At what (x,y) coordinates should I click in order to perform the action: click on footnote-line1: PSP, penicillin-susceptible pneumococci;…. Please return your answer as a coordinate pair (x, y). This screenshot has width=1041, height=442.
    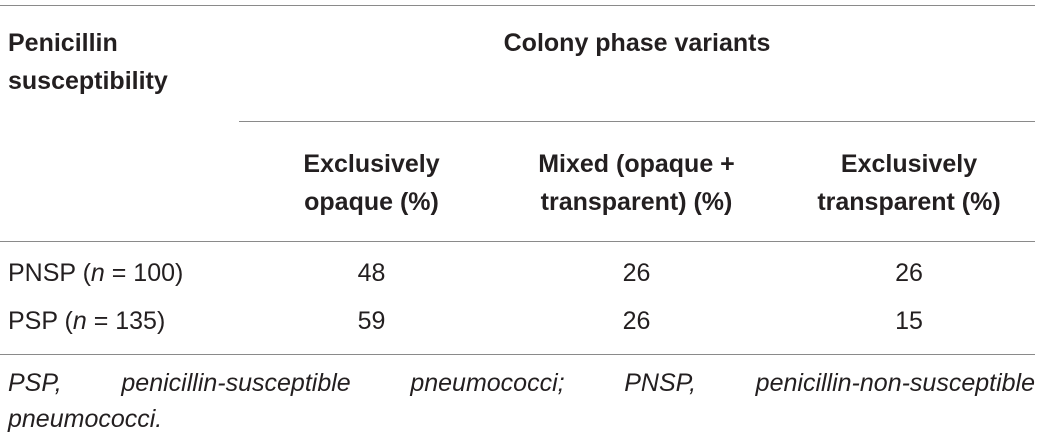
    Looking at the image, I should click on (521, 383).